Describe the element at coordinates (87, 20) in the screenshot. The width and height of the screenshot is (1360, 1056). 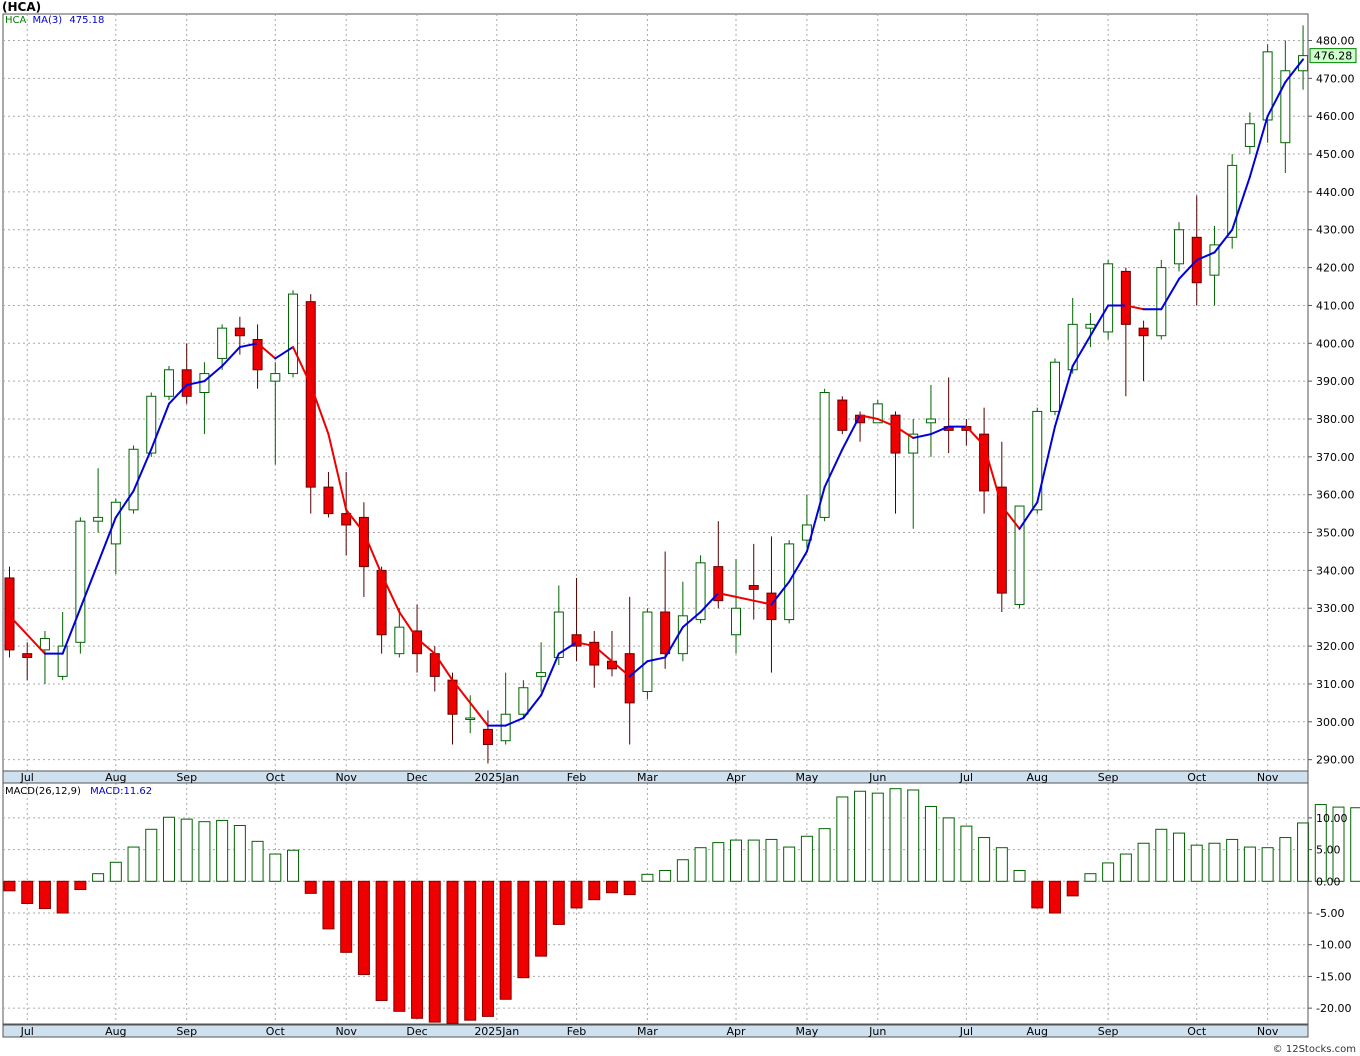
I see `legend-ma-value: 475.18` at that location.